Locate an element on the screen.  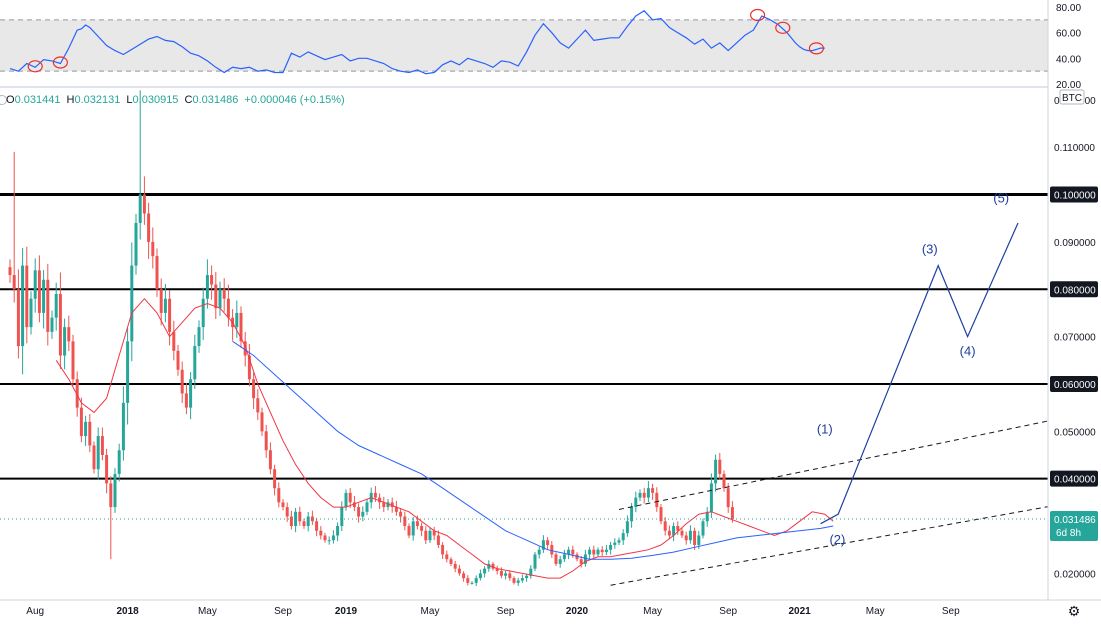
currency-badge-box is located at coordinates (1072, 97).